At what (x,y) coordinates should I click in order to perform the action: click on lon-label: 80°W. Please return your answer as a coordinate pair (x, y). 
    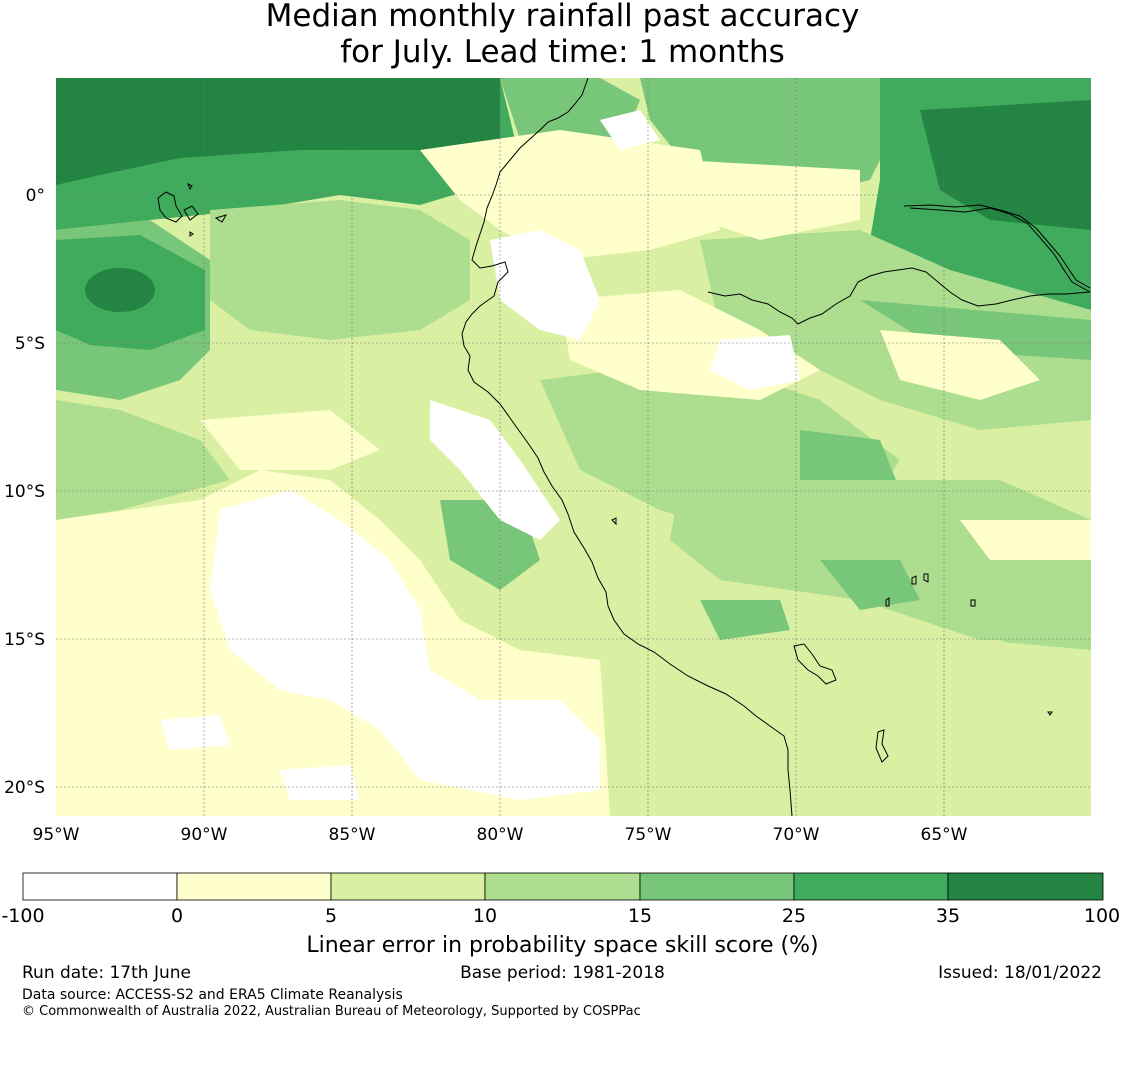
    Looking at the image, I should click on (500, 835).